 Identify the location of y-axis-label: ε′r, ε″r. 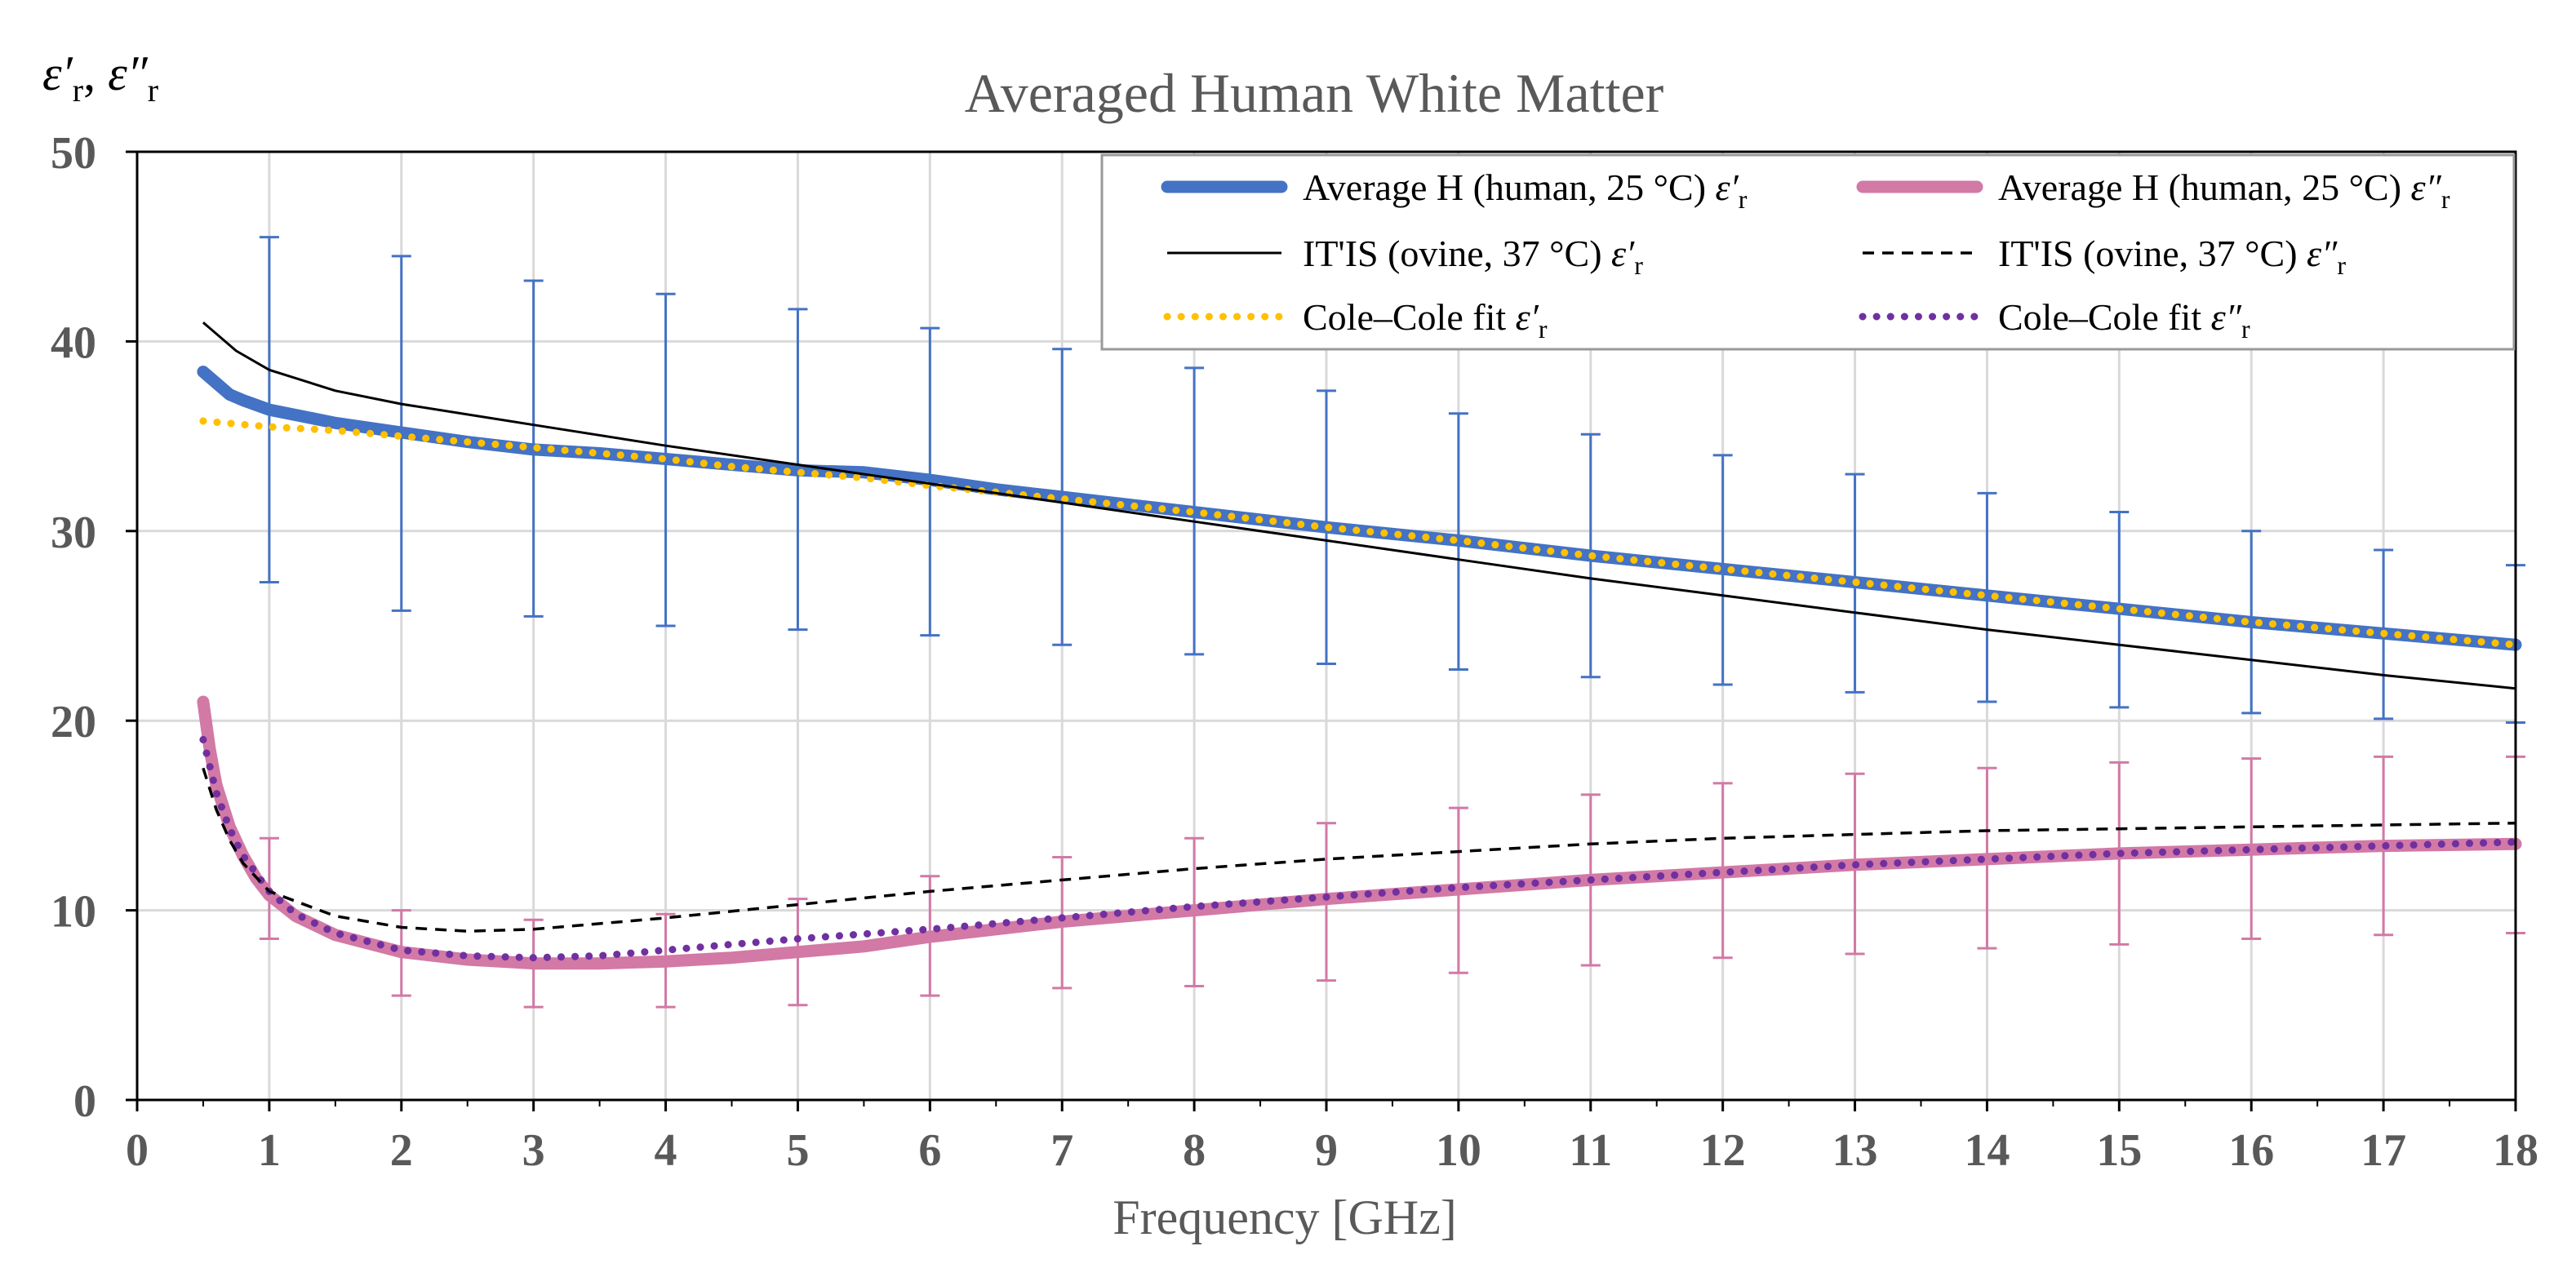
(100, 78).